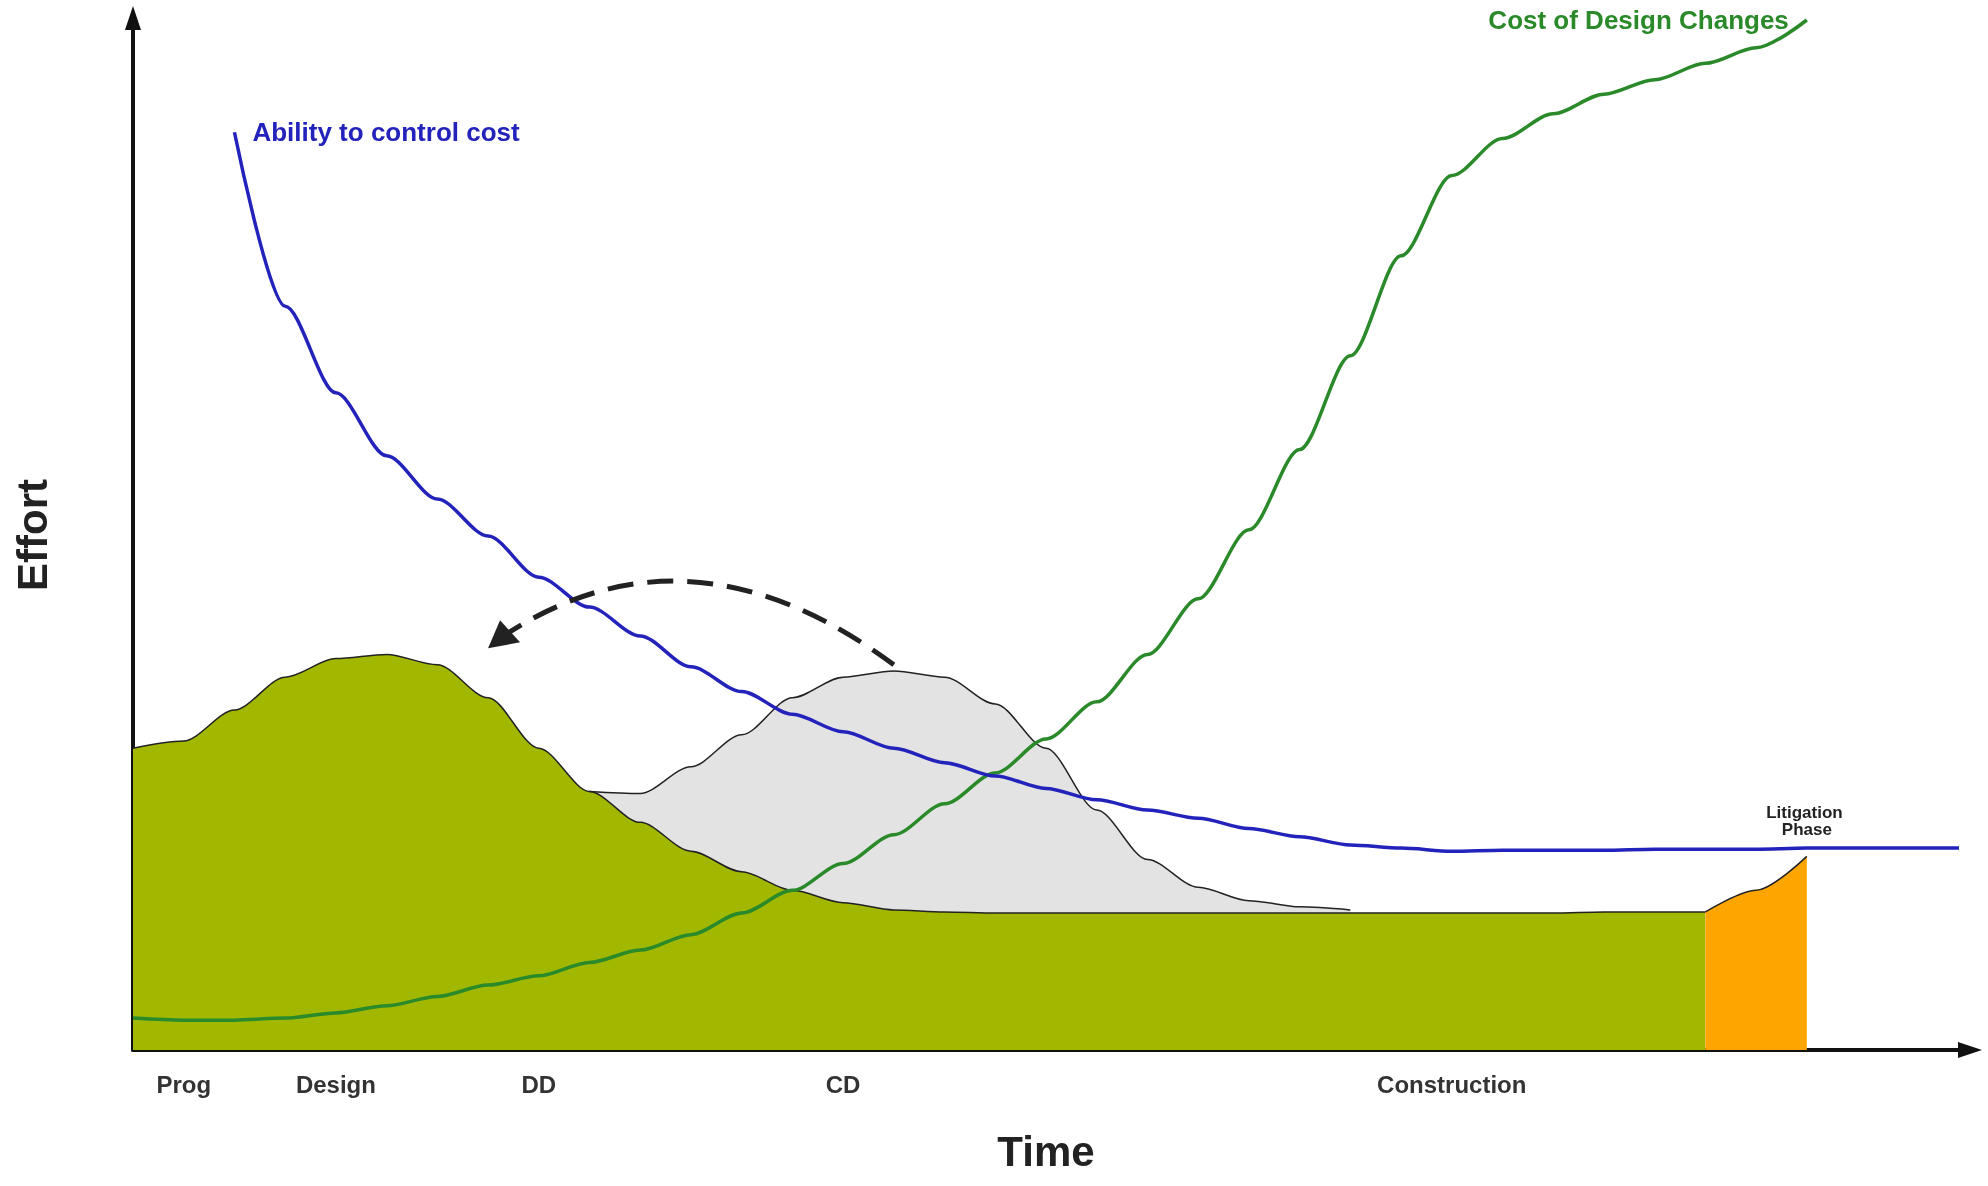  Describe the element at coordinates (386, 132) in the screenshot. I see `series-label: Ability to control cost` at that location.